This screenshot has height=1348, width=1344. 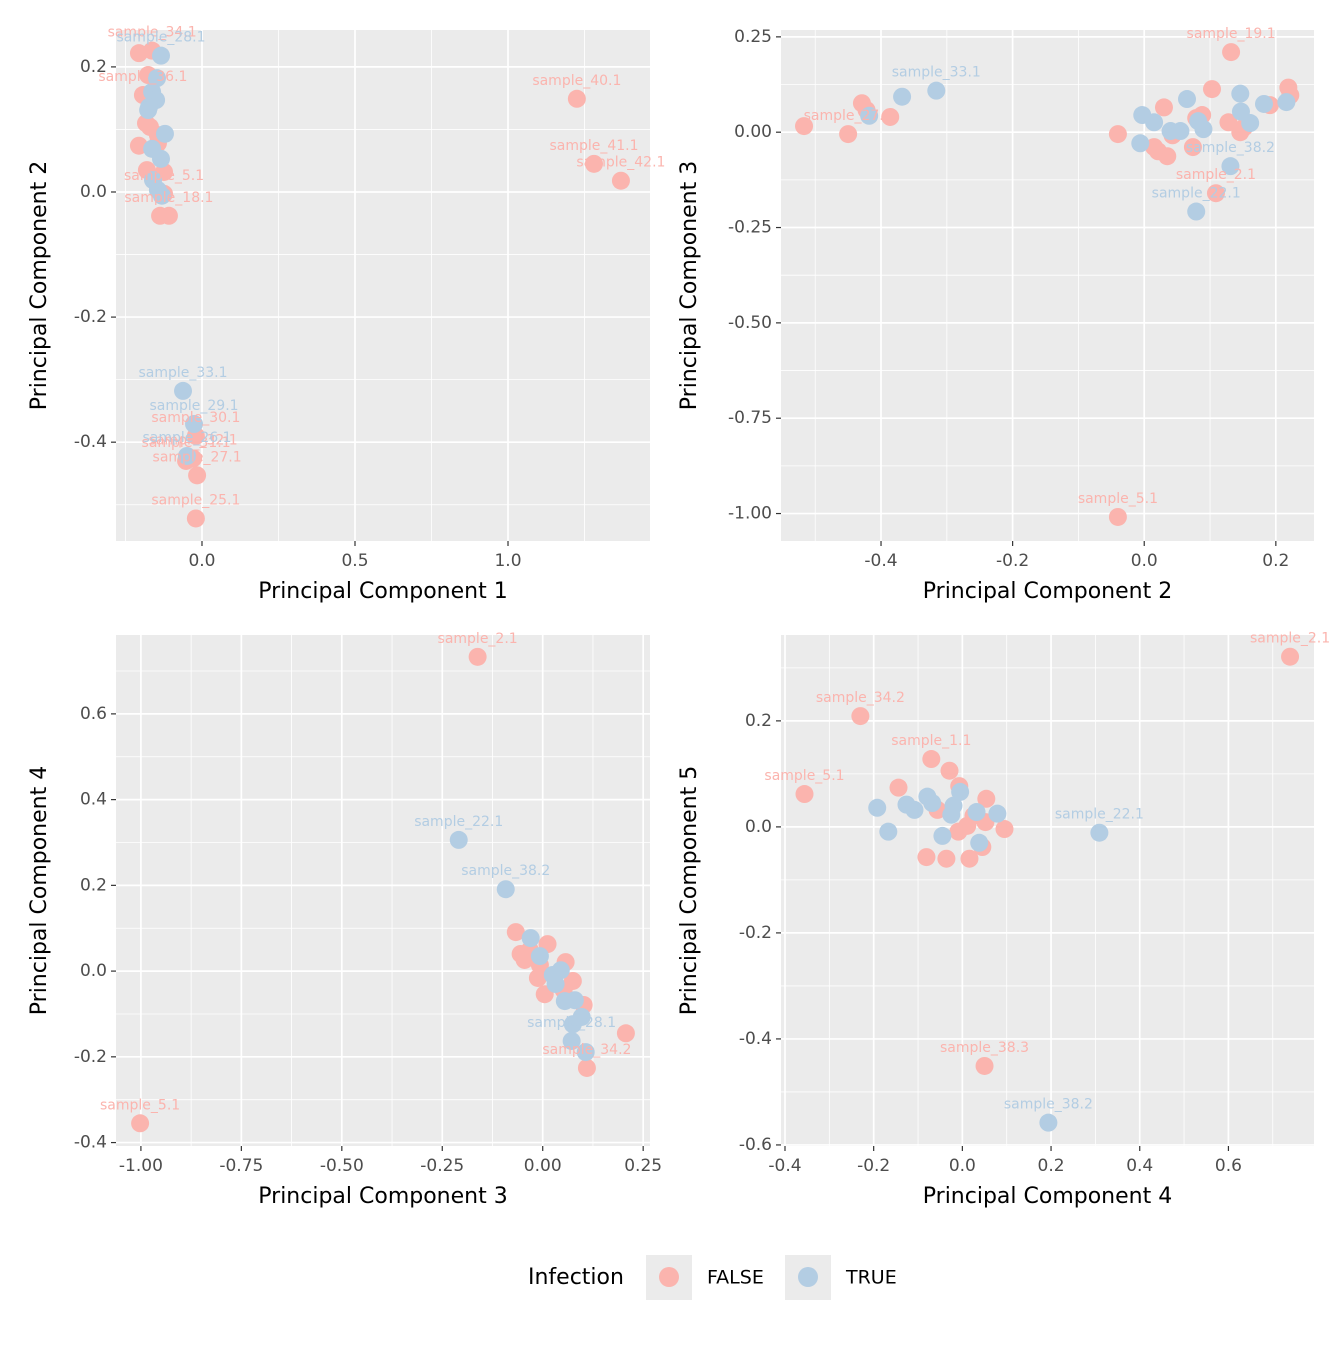 What do you see at coordinates (750, 418) in the screenshot?
I see `y-tick-label: -0.75` at bounding box center [750, 418].